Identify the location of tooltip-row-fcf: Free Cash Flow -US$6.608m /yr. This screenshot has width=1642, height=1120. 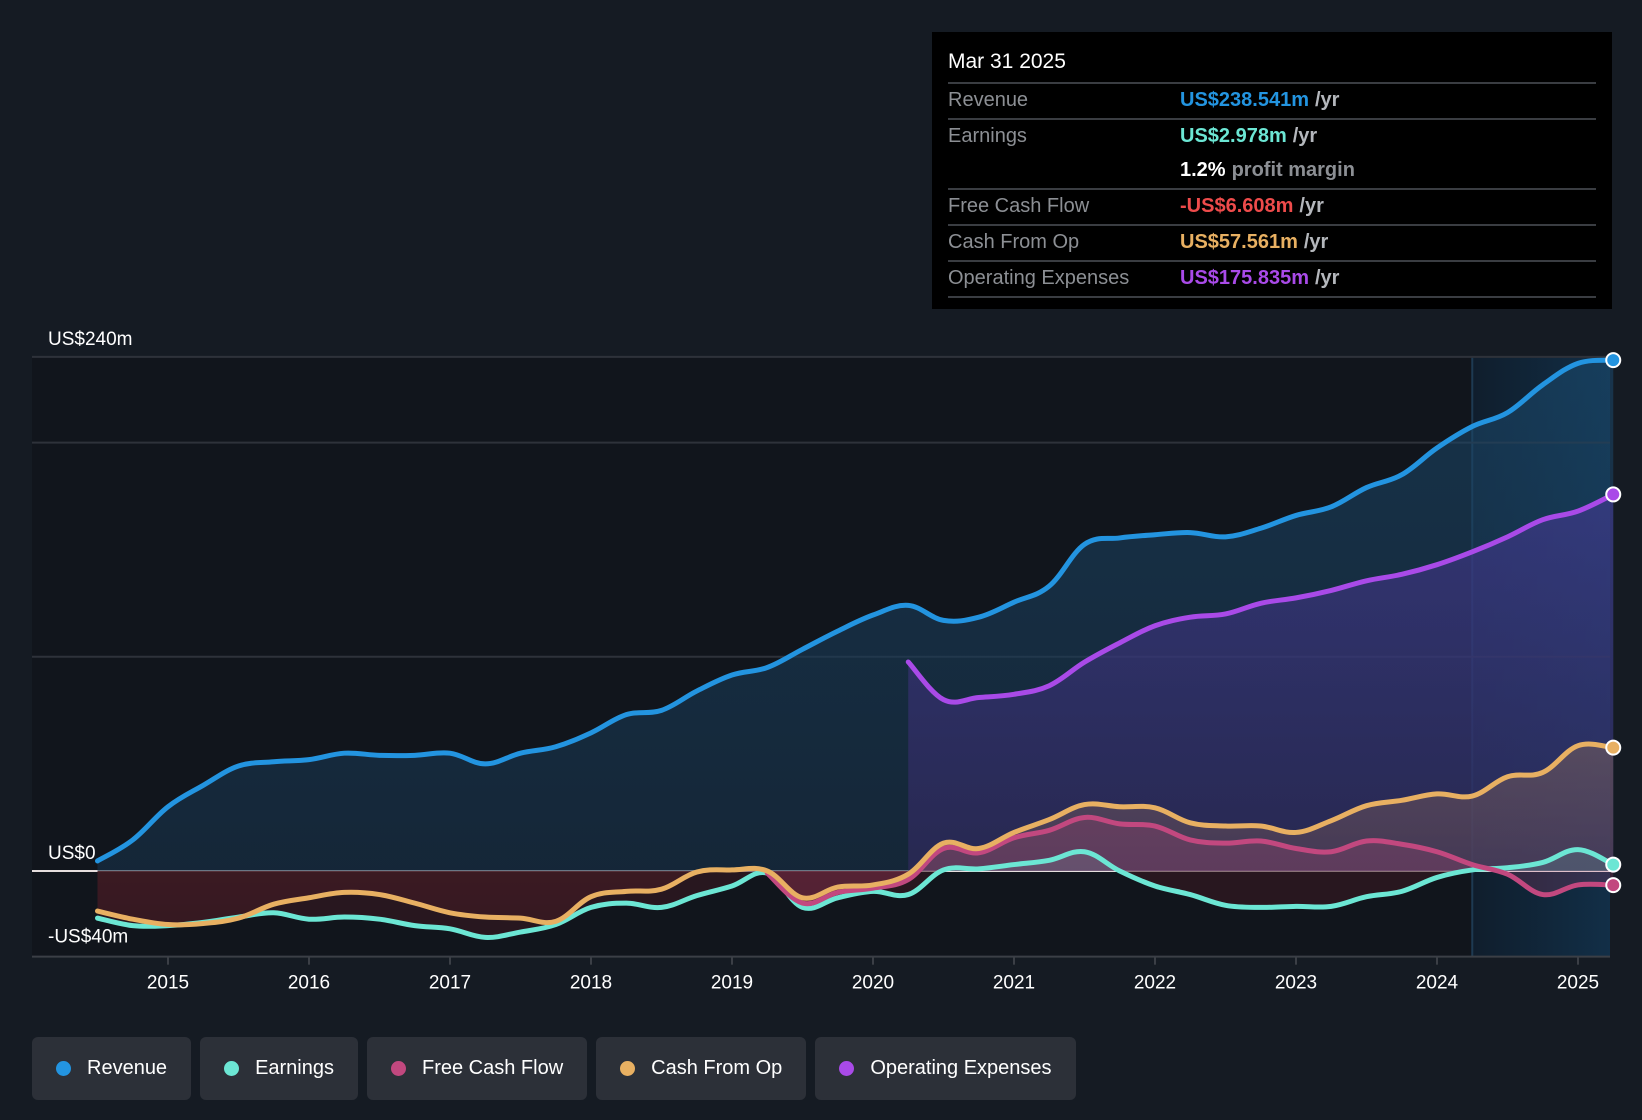
(1272, 208).